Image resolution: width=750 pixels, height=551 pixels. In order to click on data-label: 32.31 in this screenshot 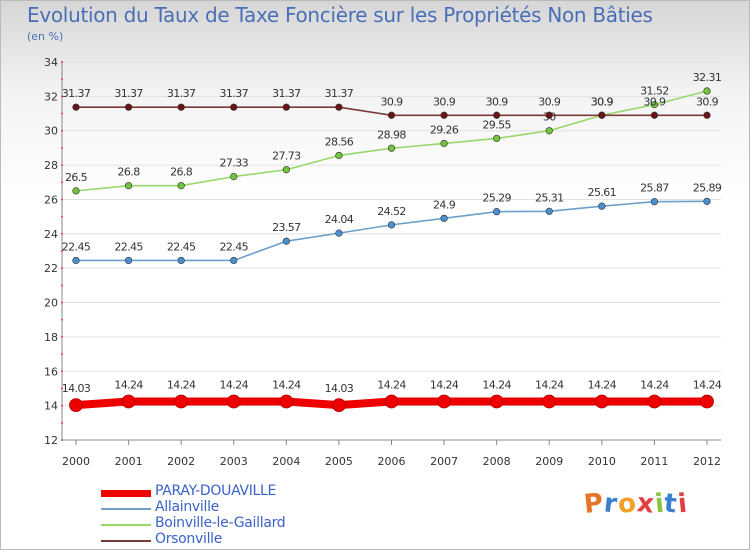, I will do `click(707, 77)`.